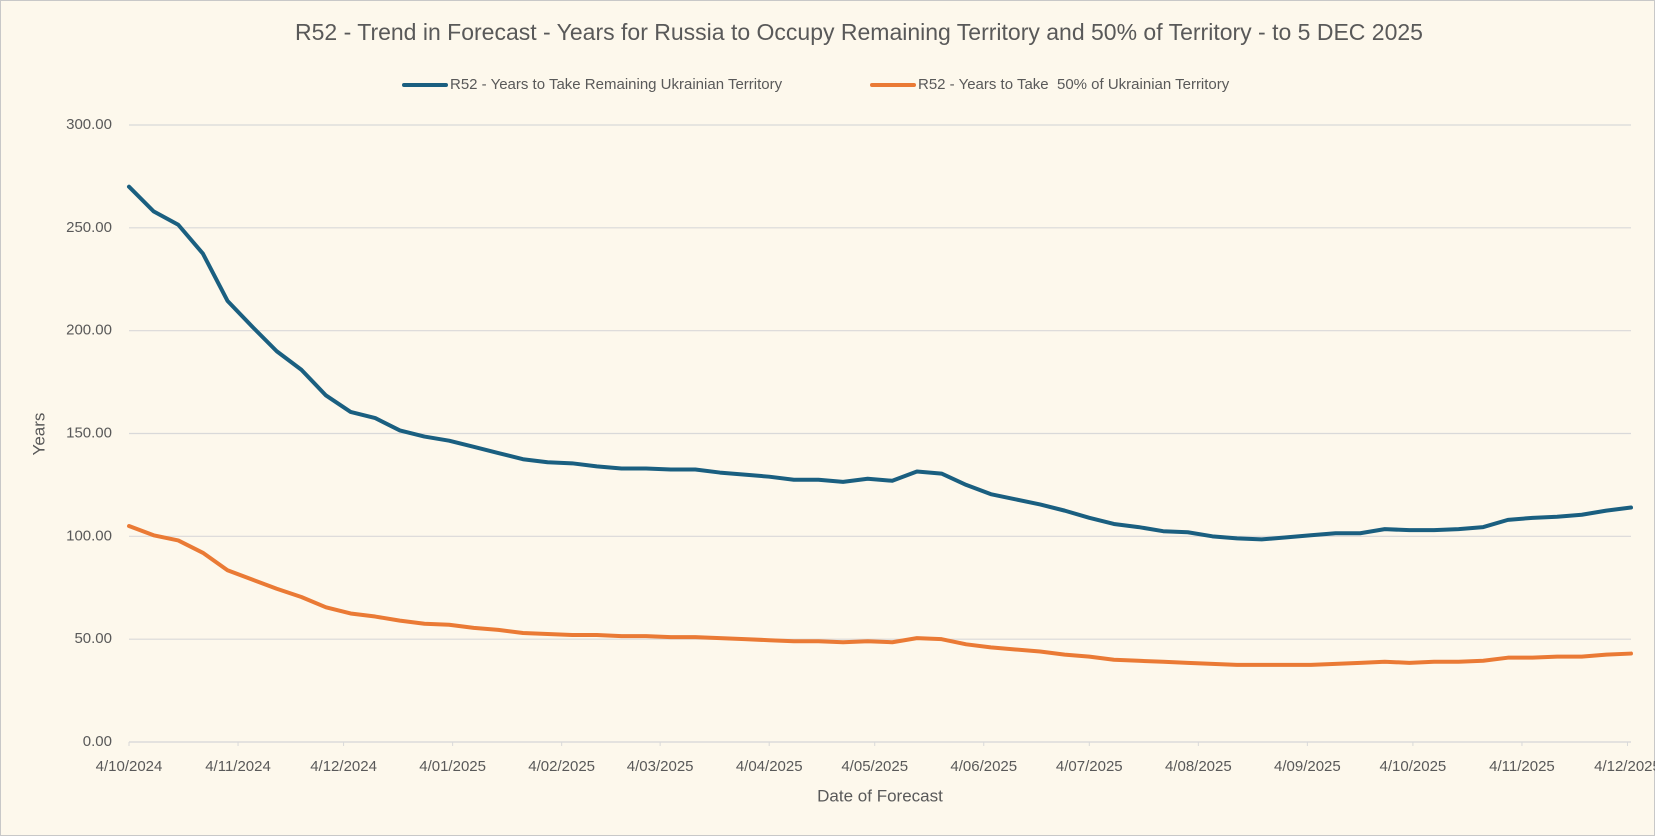  I want to click on x-tick-label: 4/11/2024, so click(238, 766).